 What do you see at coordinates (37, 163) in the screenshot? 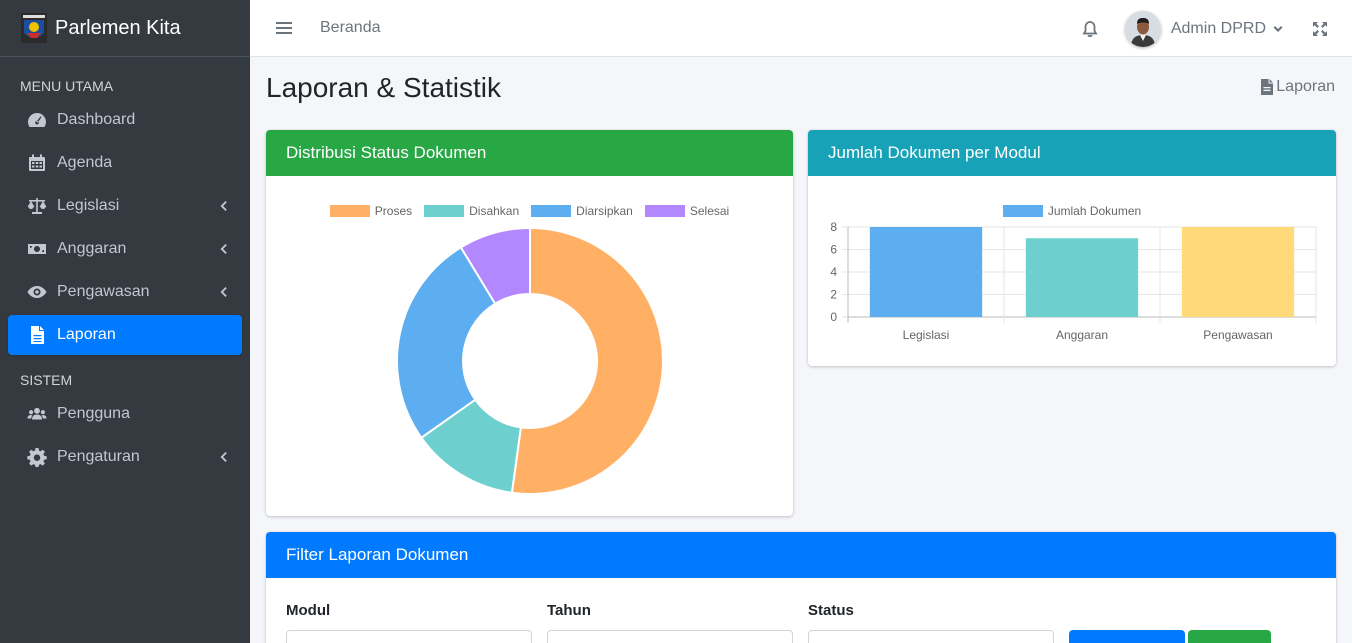
I see `calendar-icon` at bounding box center [37, 163].